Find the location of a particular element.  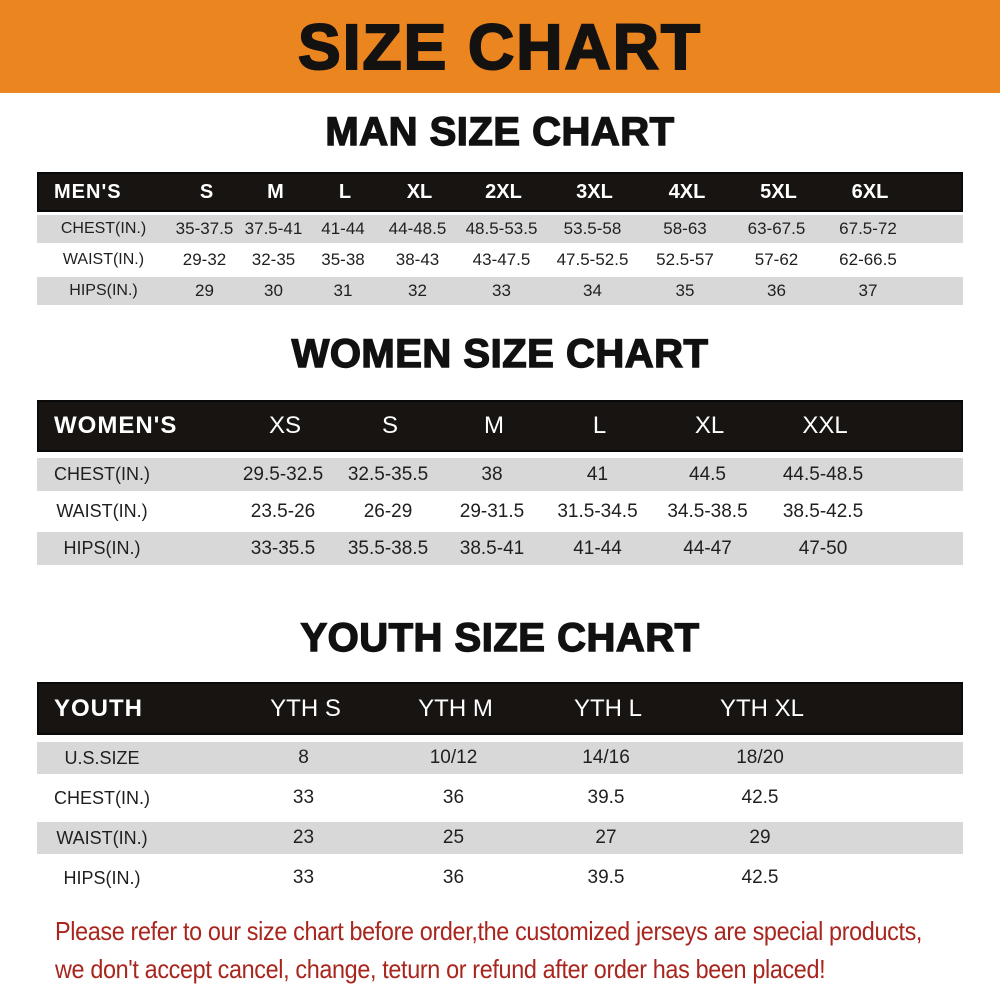

cell: 48.5-53.5 is located at coordinates (501, 228).